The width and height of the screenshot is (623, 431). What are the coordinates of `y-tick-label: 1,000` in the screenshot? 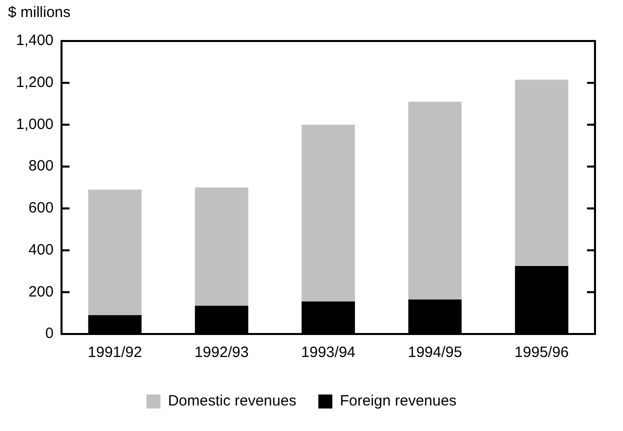 It's located at (35, 124).